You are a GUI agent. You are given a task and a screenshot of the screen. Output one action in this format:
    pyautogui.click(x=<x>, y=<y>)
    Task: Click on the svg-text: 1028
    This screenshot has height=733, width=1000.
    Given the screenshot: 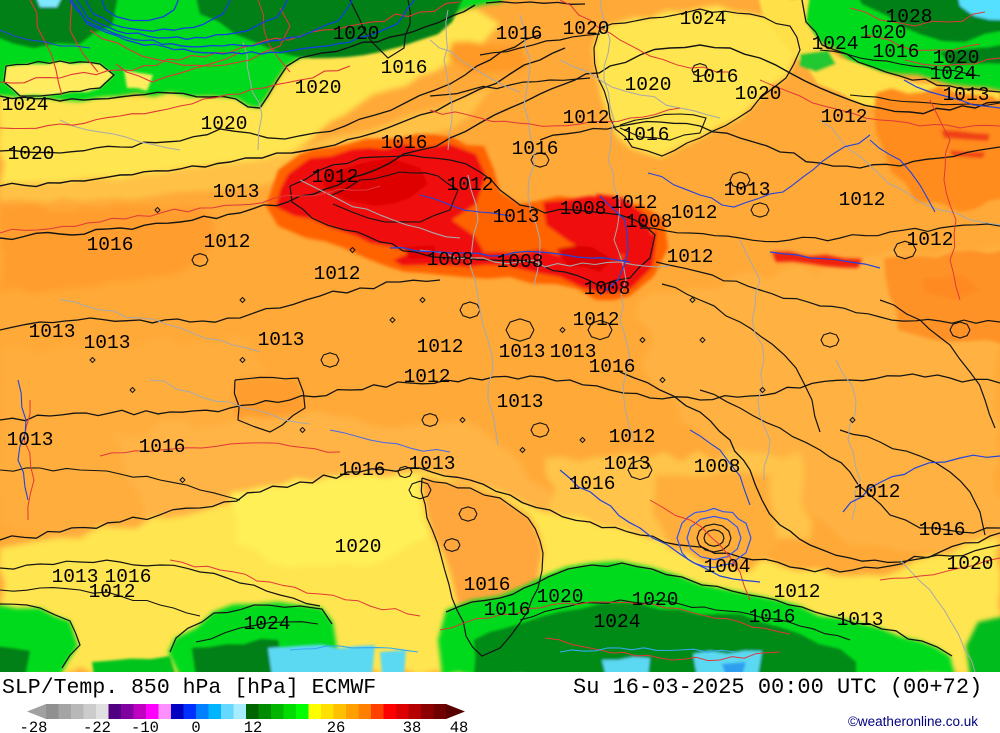 What is the action you would take?
    pyautogui.click(x=909, y=17)
    